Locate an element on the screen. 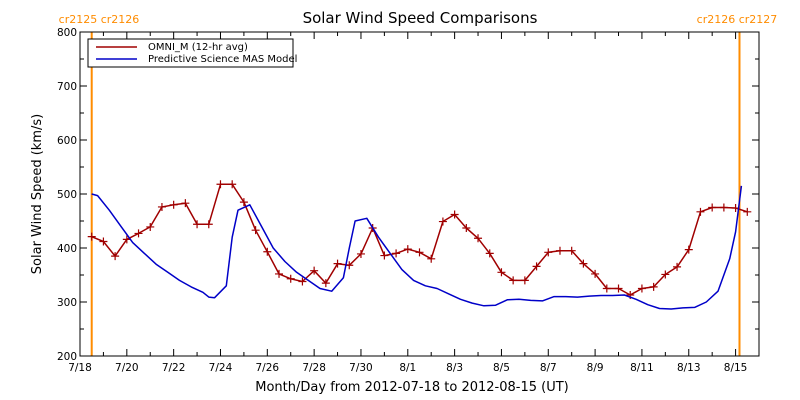  x-tick-label-7: 8/1 is located at coordinates (407, 368).